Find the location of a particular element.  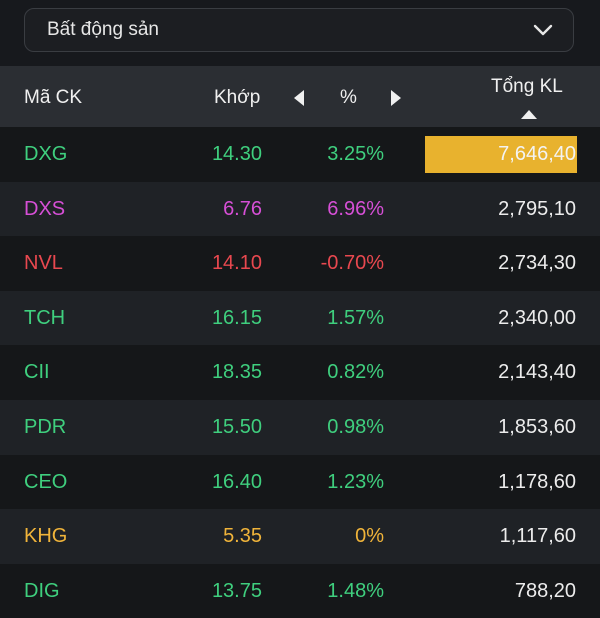

change-percent: 6.96% is located at coordinates (355, 208).